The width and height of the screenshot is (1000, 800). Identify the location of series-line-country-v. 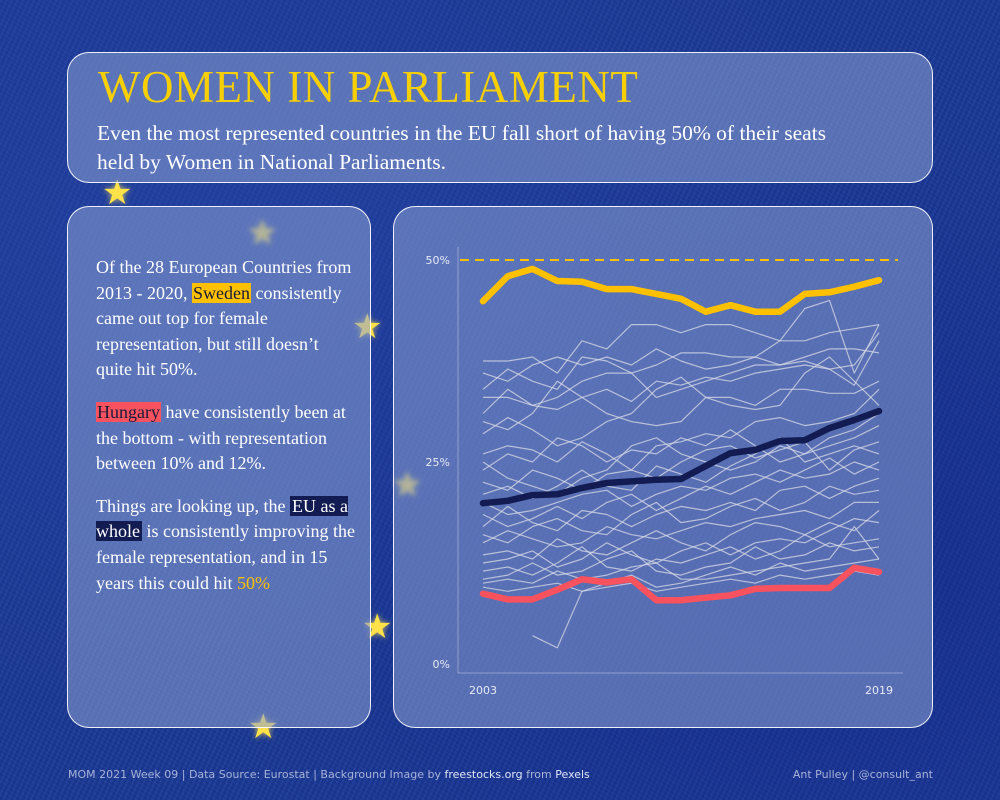
(706, 603).